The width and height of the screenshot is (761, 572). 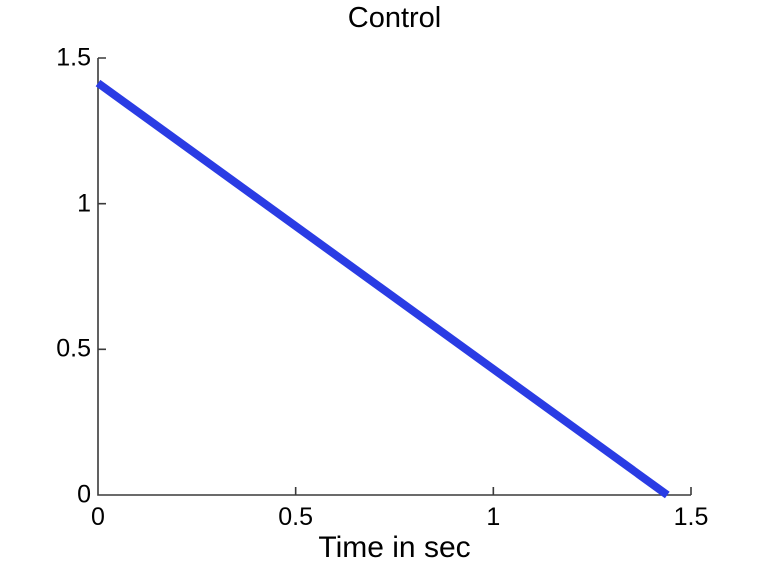 What do you see at coordinates (691, 517) in the screenshot?
I see `x-tick-label: 1.5` at bounding box center [691, 517].